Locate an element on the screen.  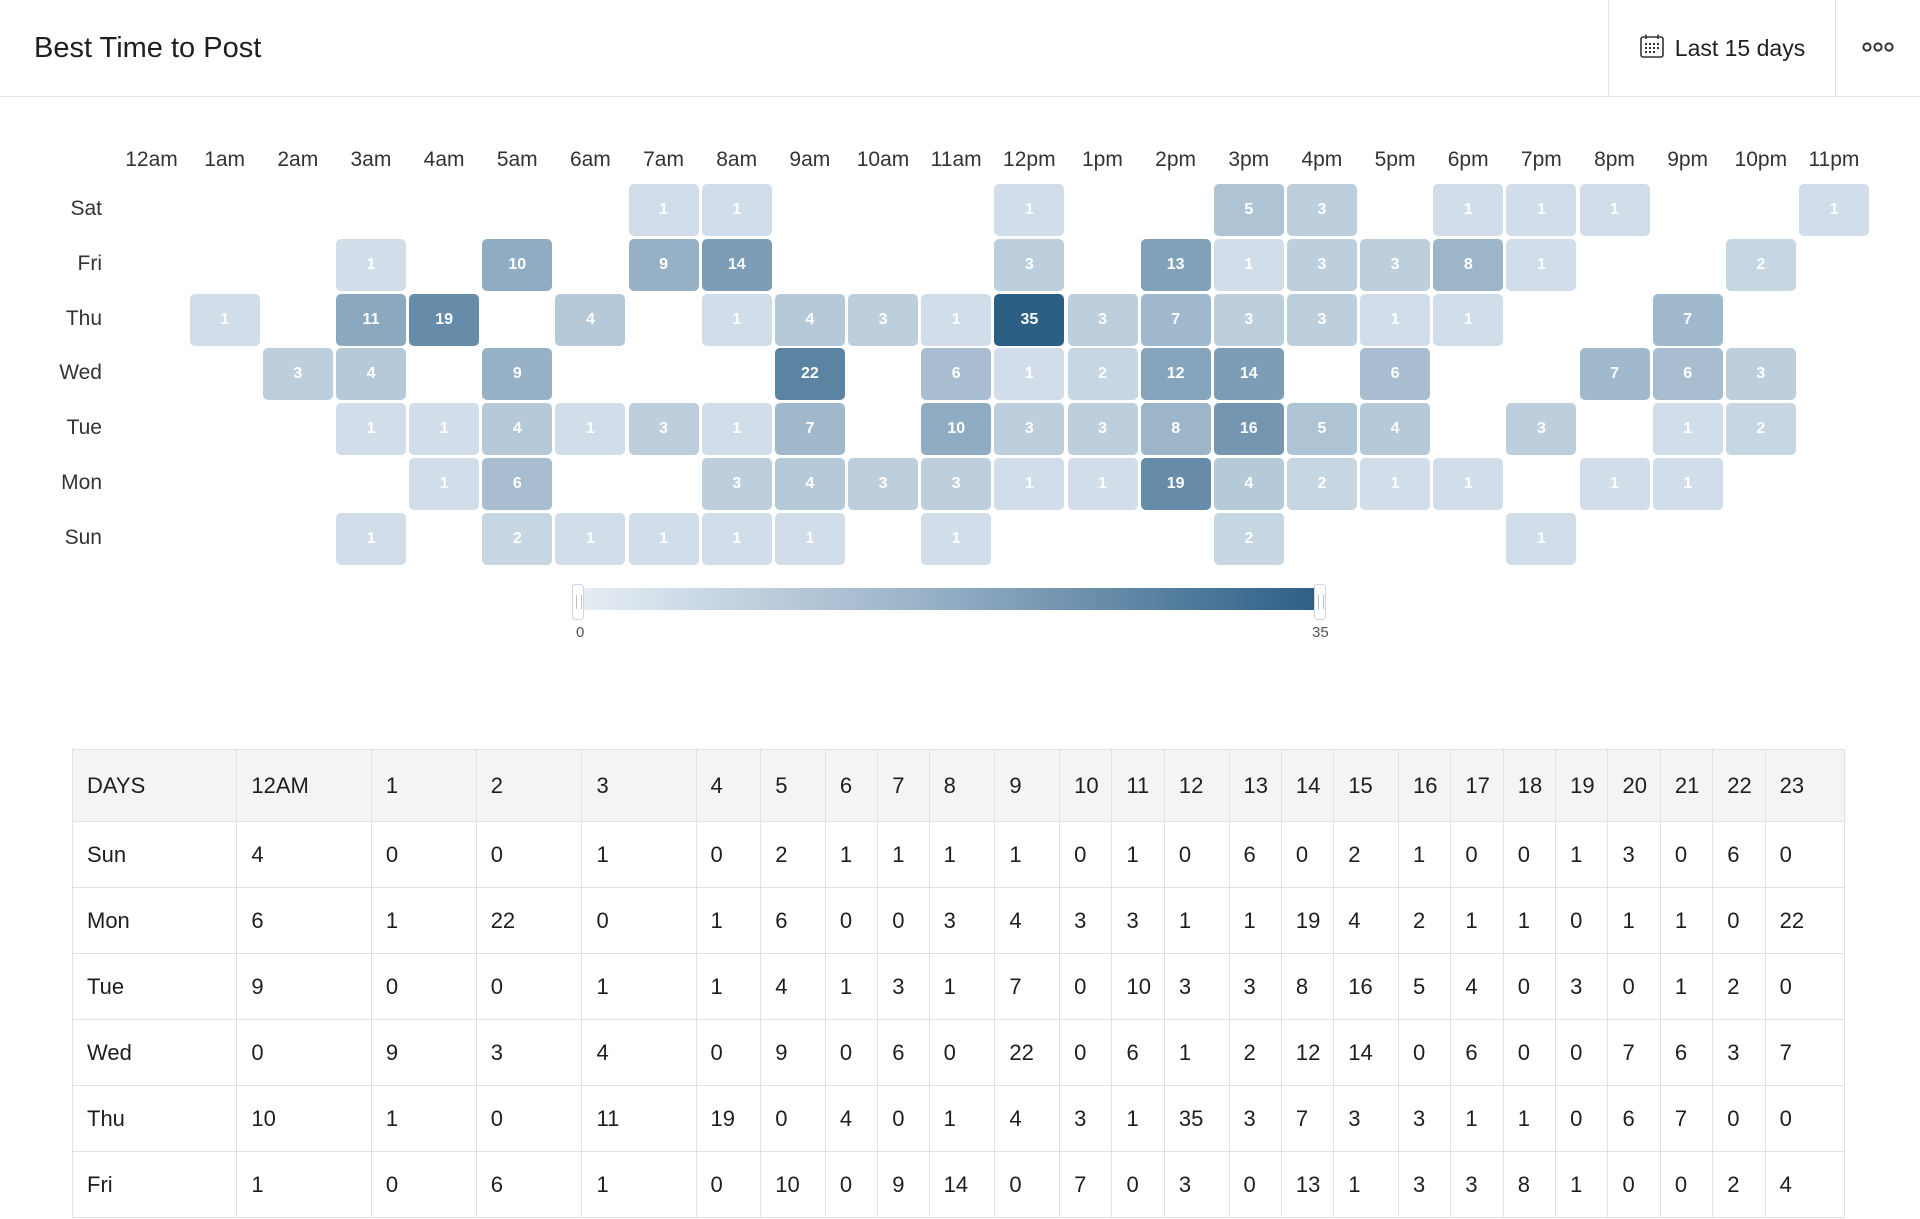
legend-max-handle is located at coordinates (1320, 602).